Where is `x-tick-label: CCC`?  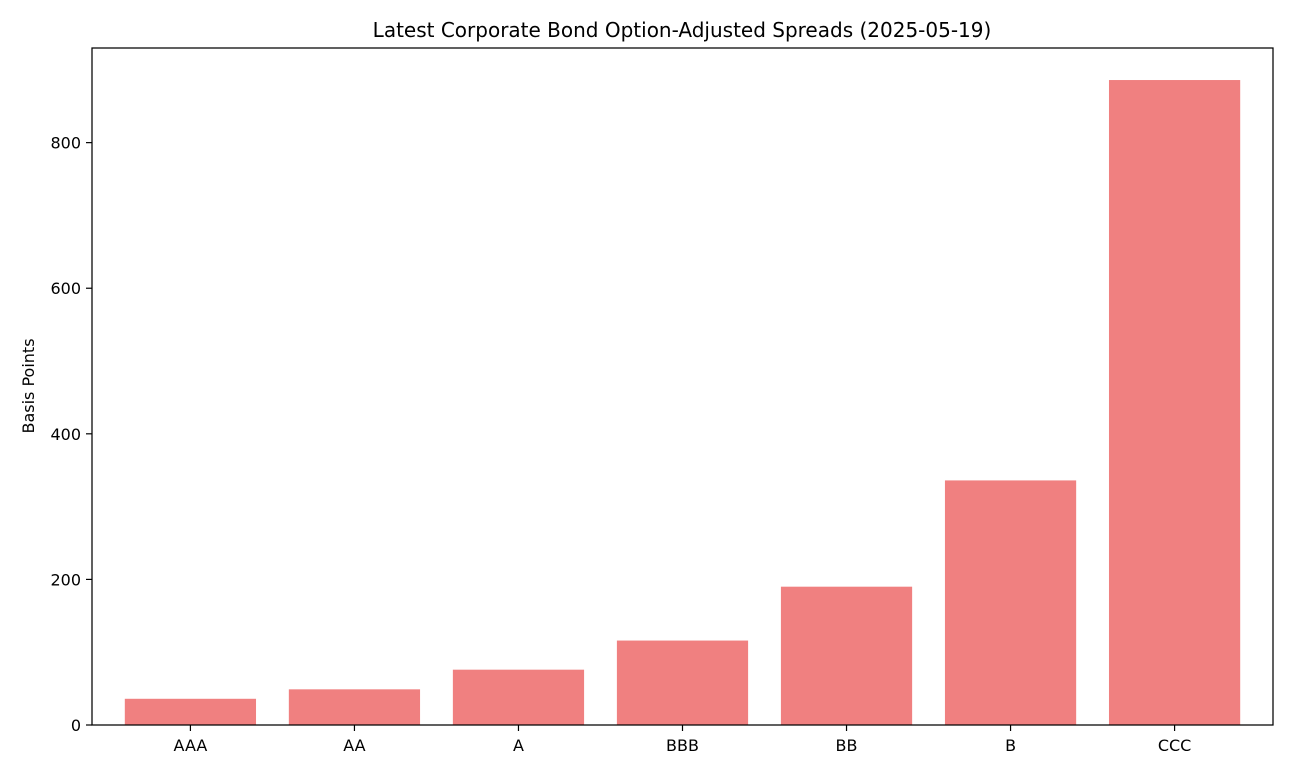
x-tick-label: CCC is located at coordinates (1175, 745).